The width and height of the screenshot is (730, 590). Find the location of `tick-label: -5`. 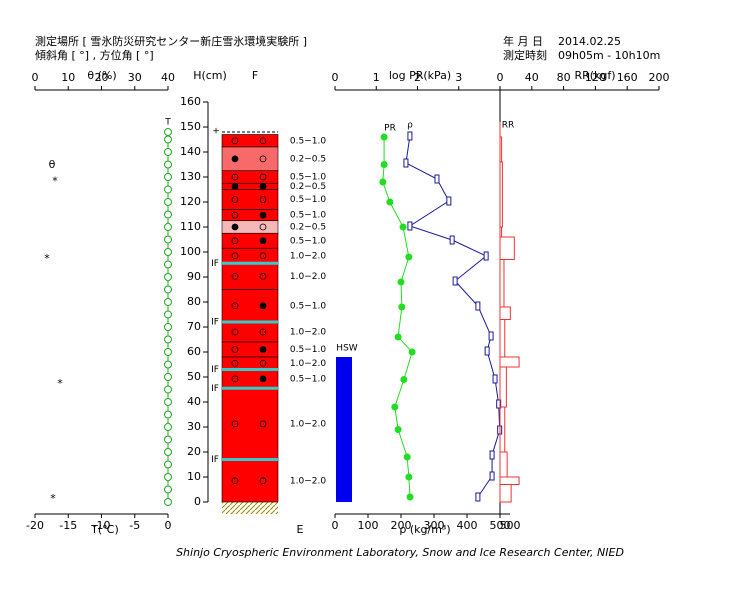

tick-label: -5 is located at coordinates (134, 525).